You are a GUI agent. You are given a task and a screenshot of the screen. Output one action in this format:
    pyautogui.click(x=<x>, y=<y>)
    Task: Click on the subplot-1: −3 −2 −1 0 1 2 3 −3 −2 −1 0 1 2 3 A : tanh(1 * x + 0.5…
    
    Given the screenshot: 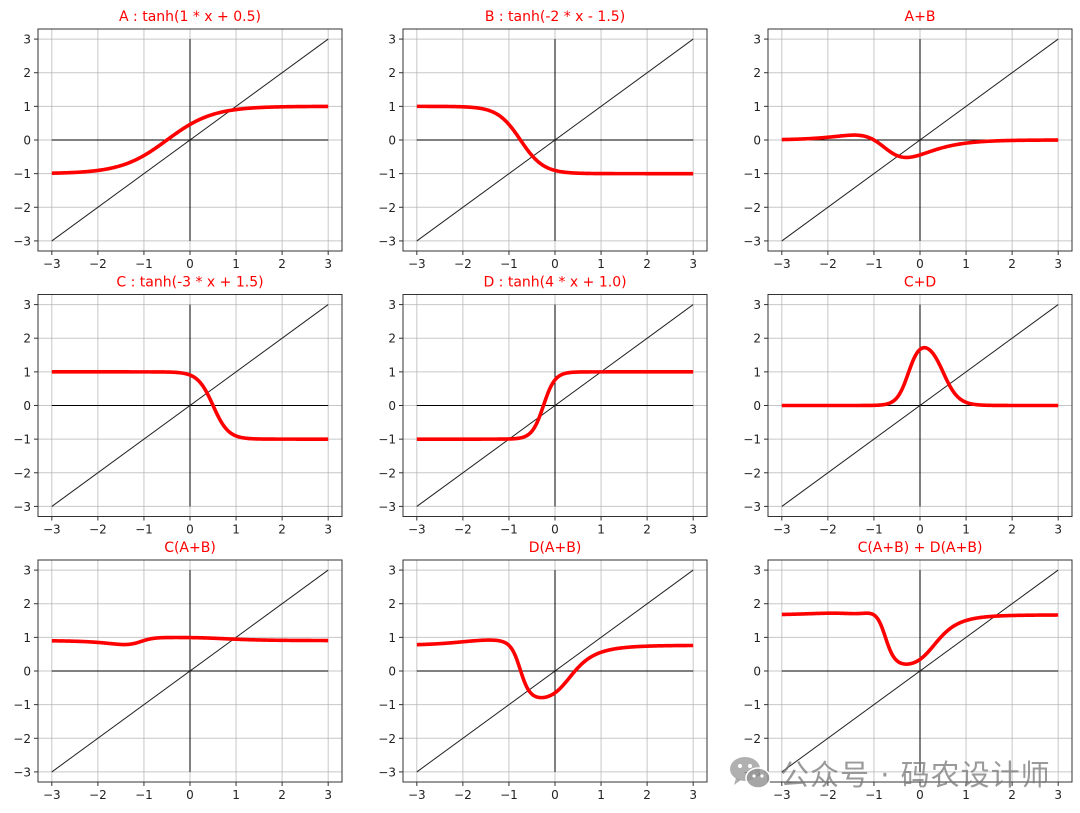 What is the action you would take?
    pyautogui.click(x=178, y=140)
    